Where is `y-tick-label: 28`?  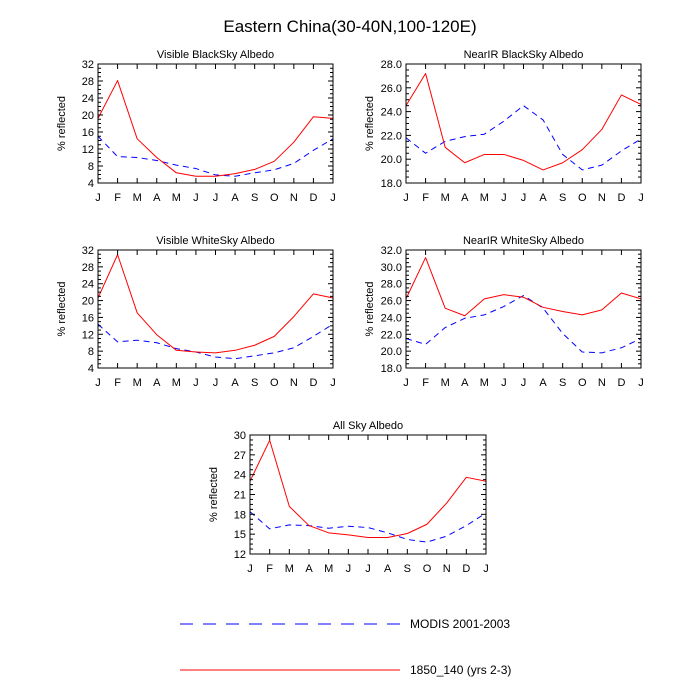 y-tick-label: 28 is located at coordinates (88, 268).